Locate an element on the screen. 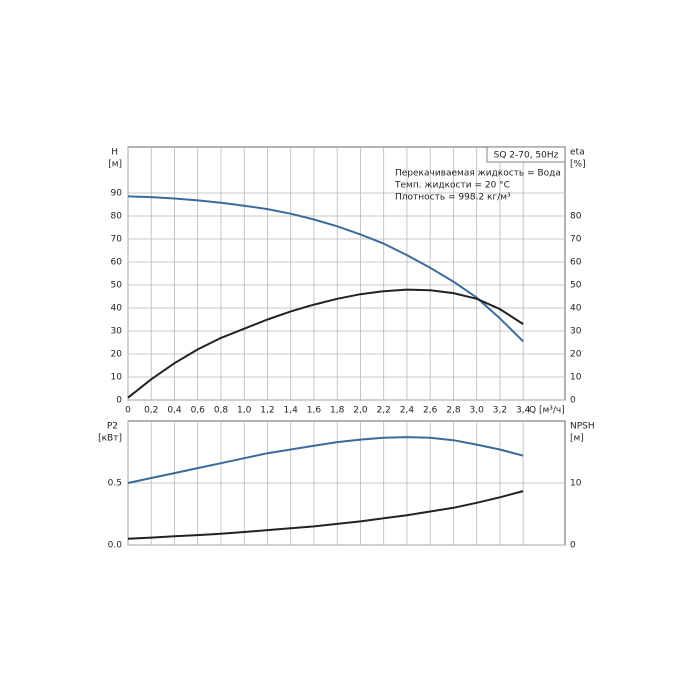  y-axis-label: H is located at coordinates (114, 153).